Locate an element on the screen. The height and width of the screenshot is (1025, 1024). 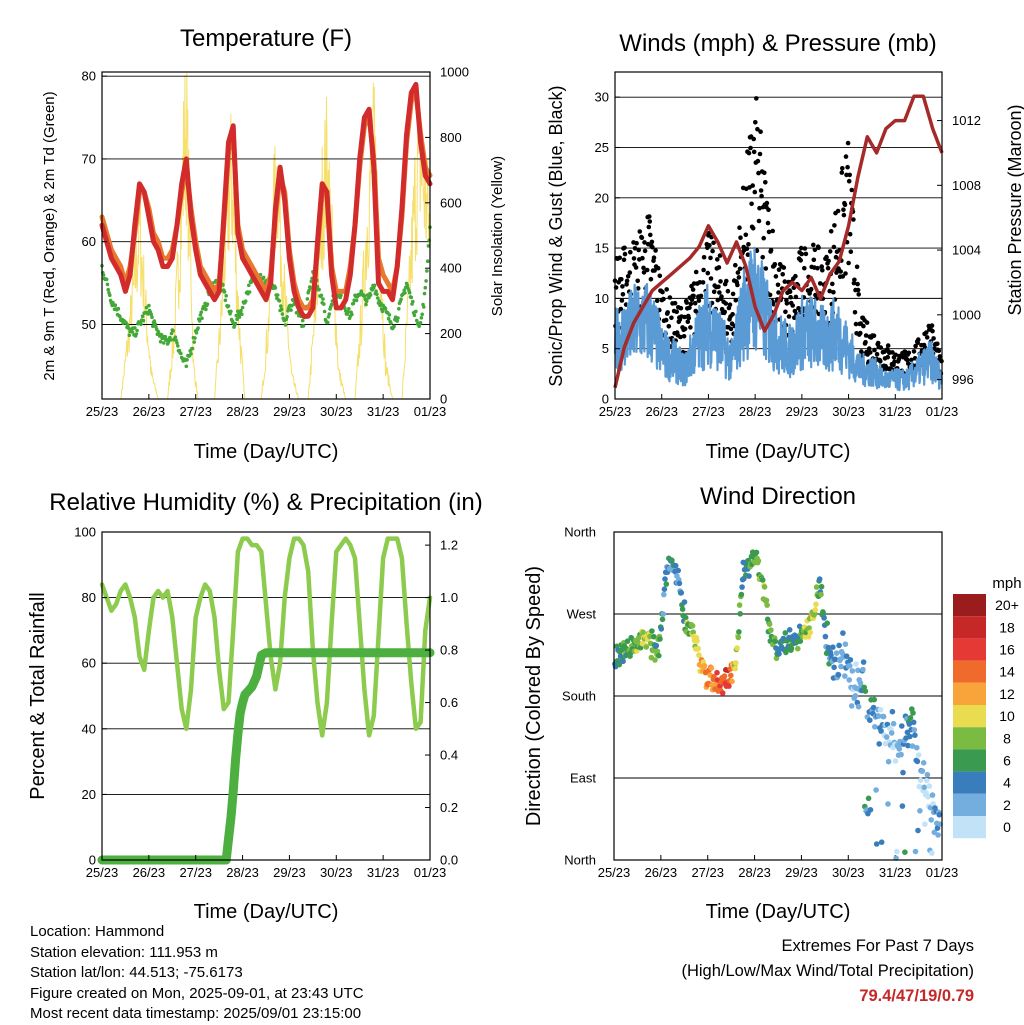
legend-label: 10 is located at coordinates (1007, 716).